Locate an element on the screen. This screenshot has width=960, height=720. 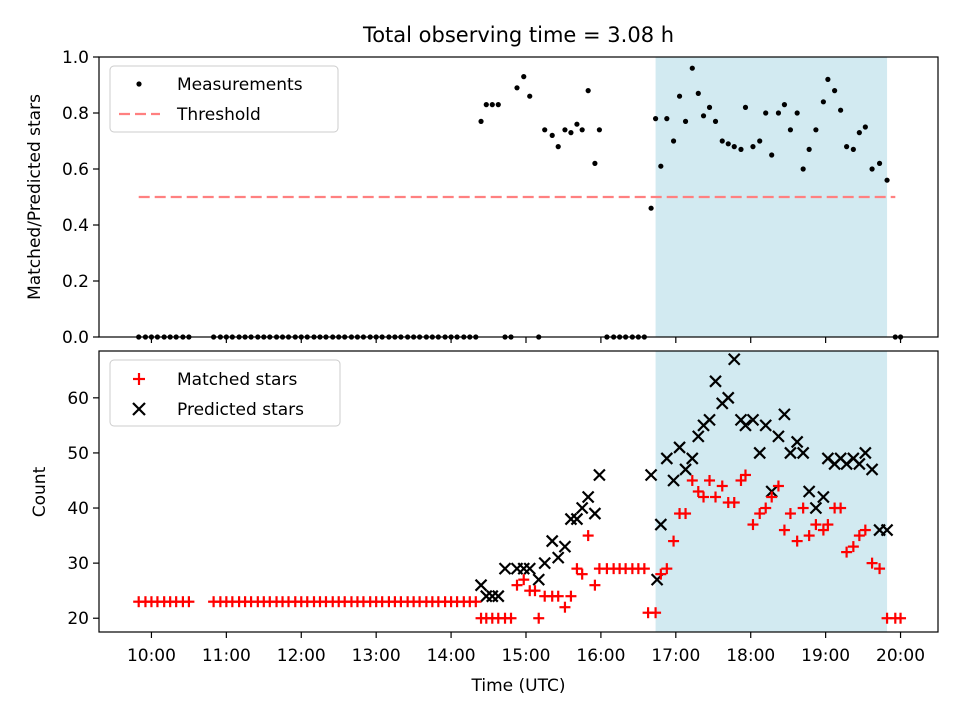
x-tick-label: 15:00 is located at coordinates (525, 656).